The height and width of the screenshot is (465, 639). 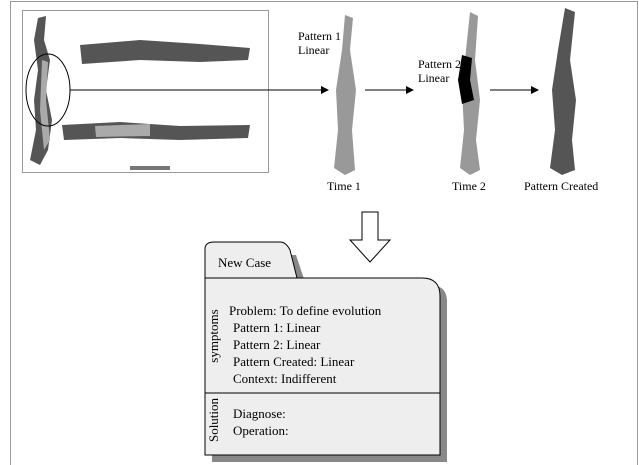 I want to click on pattern-label: Pattern 2, so click(x=439, y=64).